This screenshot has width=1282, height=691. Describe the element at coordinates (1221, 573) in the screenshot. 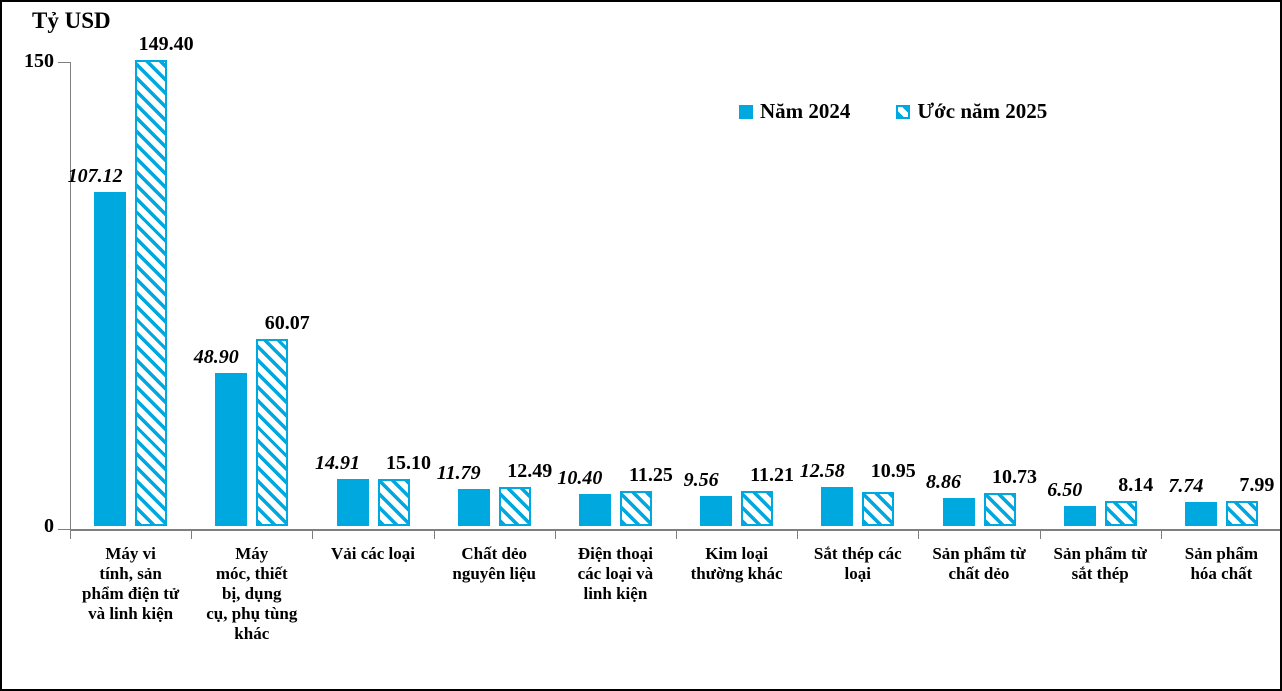

I see `category-label-line: hóa chất` at that location.